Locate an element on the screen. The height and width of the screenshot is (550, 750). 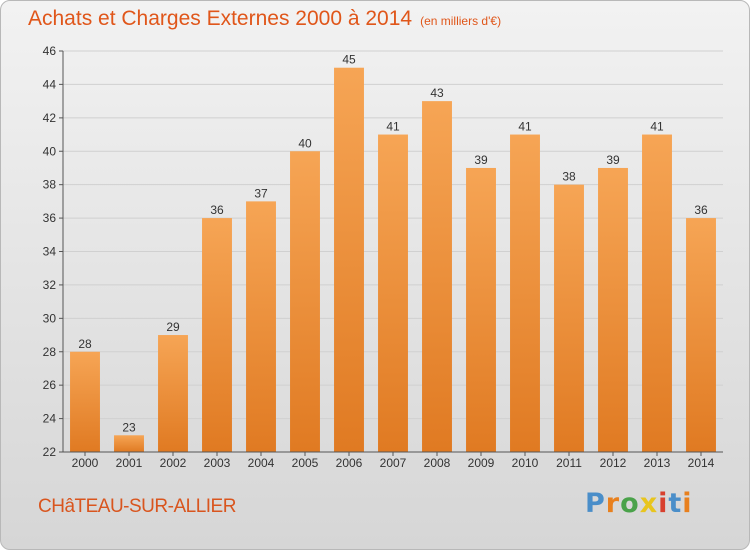
logo-letter: t is located at coordinates (675, 503).